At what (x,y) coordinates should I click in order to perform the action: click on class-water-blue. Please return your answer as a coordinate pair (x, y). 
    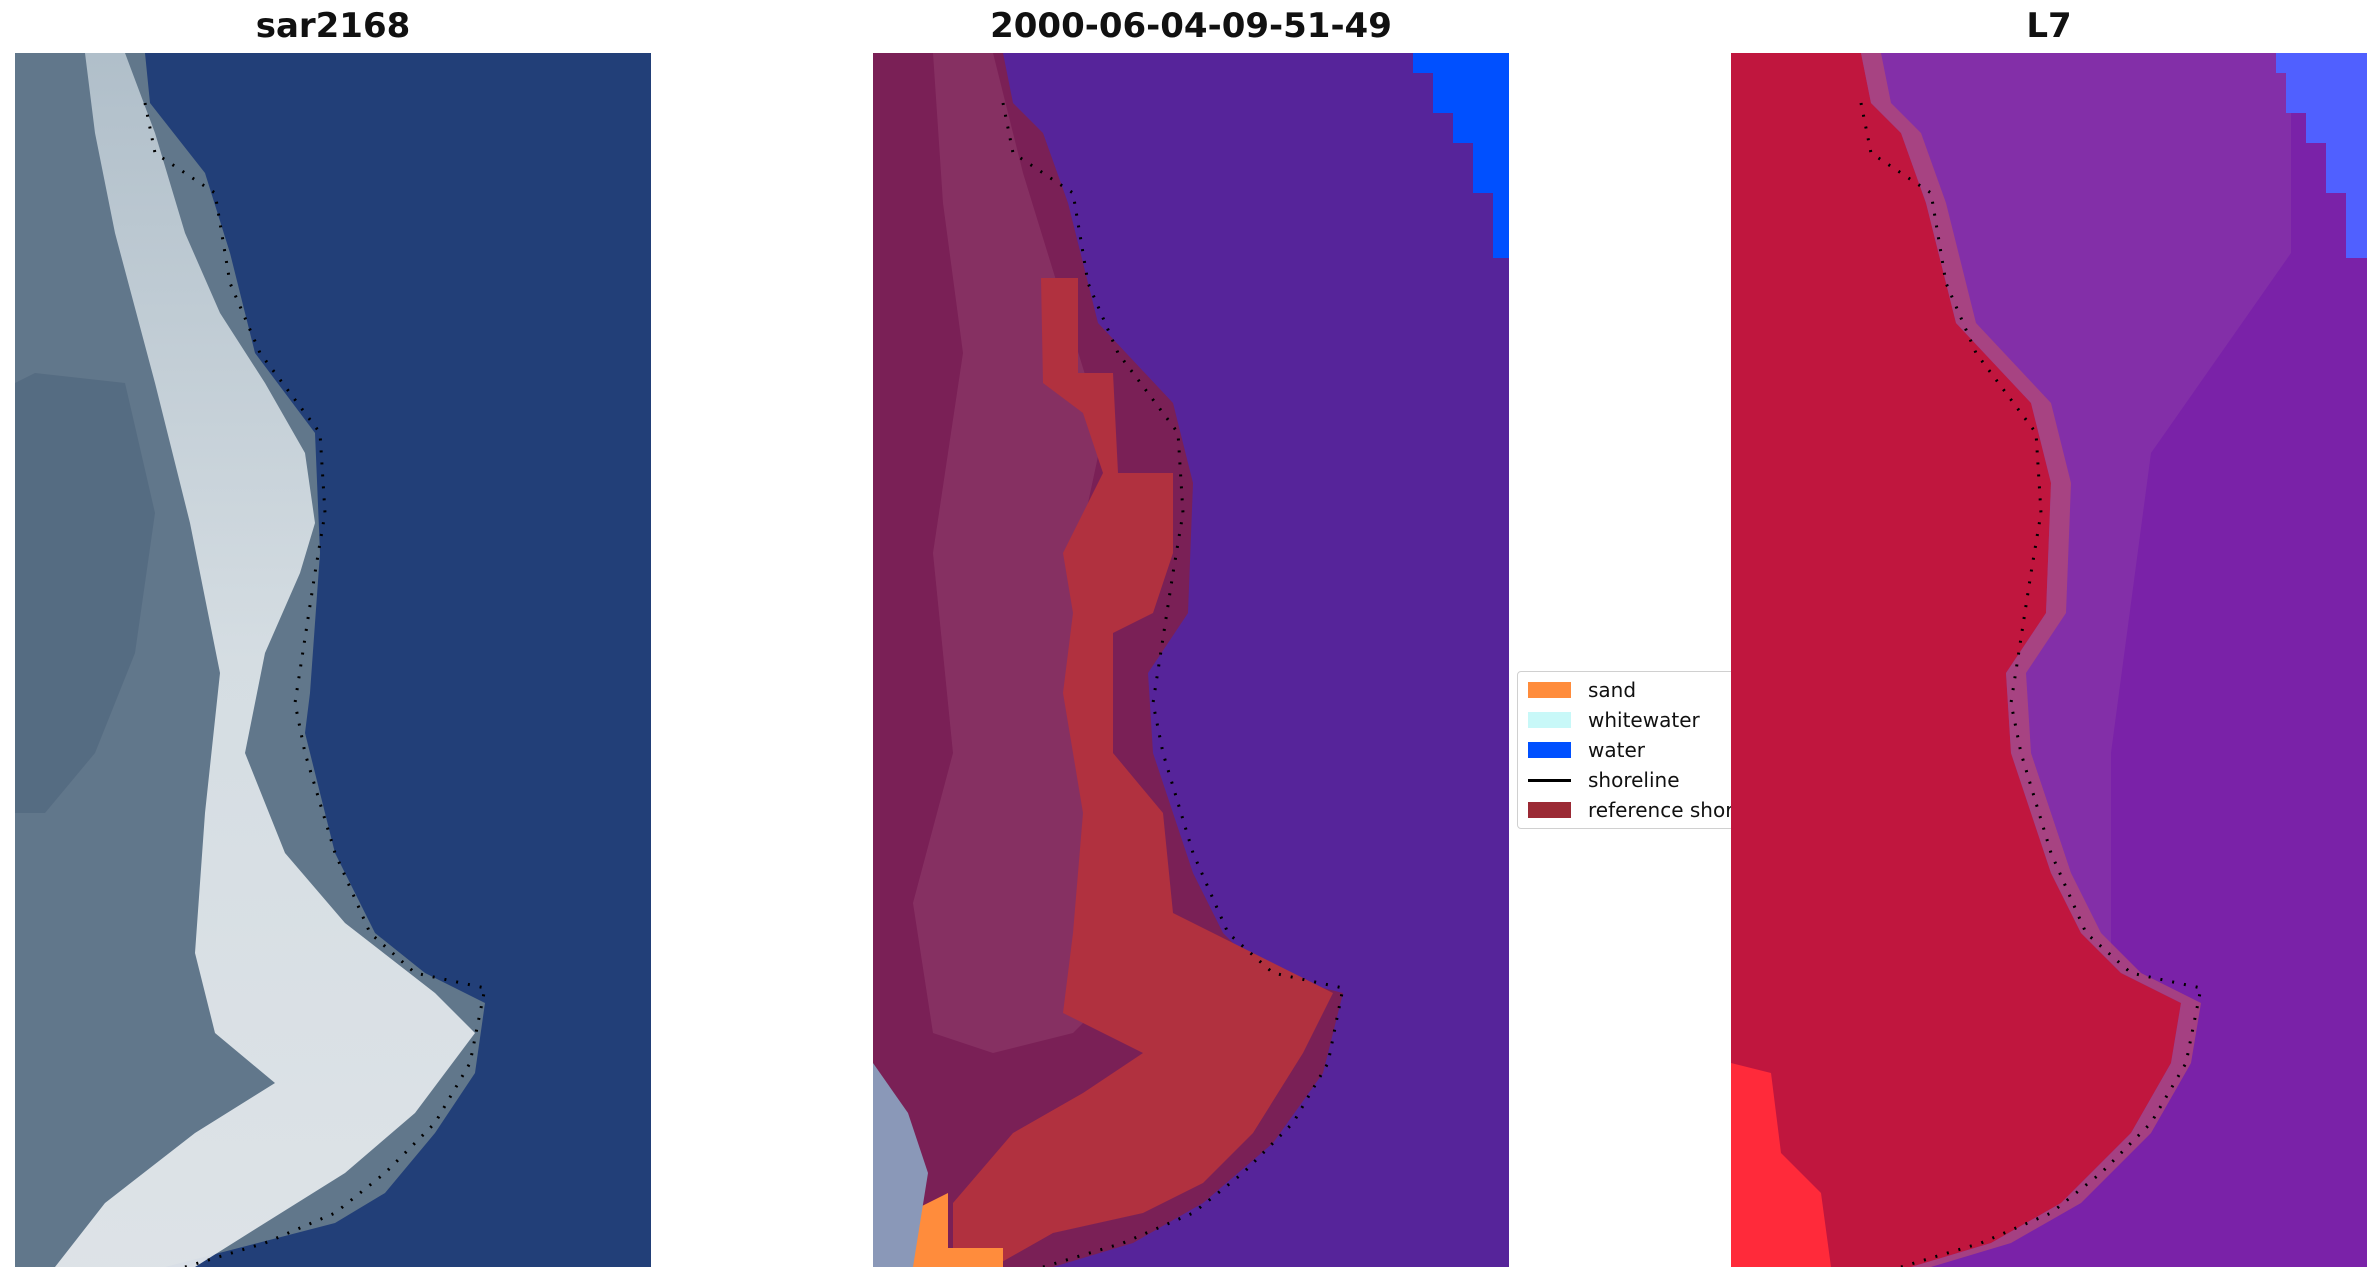
    Looking at the image, I should click on (1461, 155).